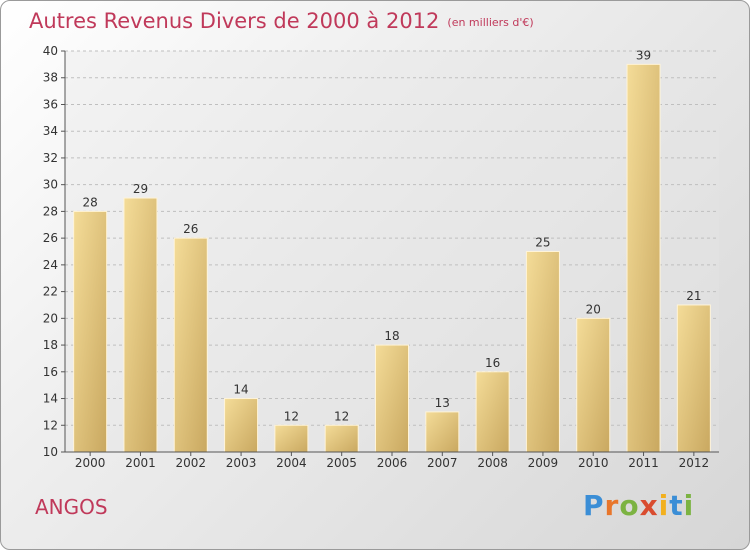 The image size is (750, 550). Describe the element at coordinates (50, 211) in the screenshot. I see `y-tick-label: 28` at that location.